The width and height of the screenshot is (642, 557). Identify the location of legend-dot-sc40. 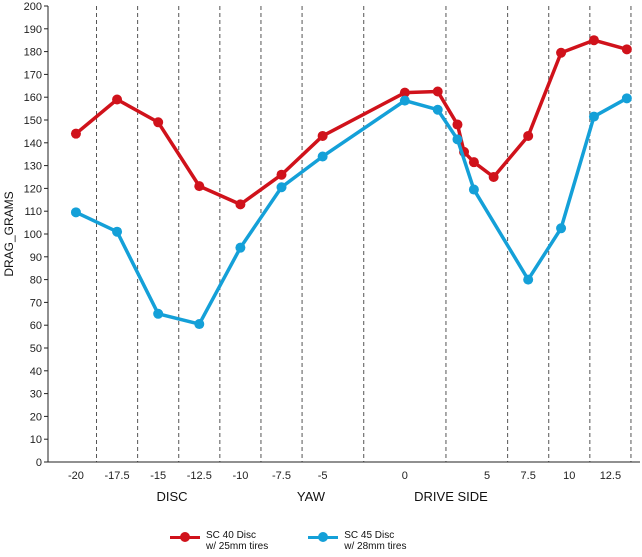
(185, 537).